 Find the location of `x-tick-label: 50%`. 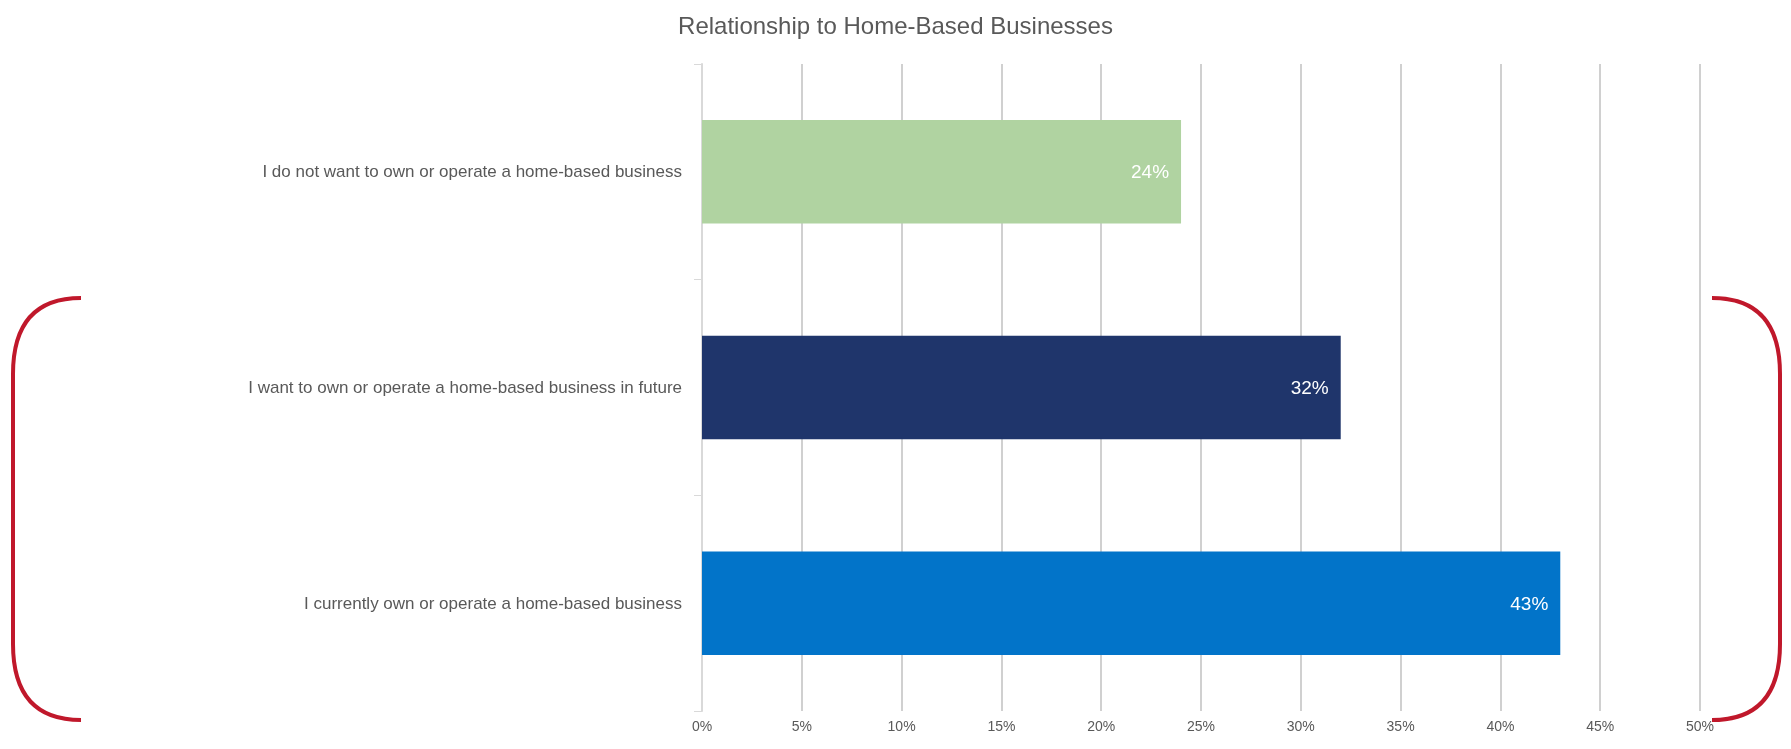

x-tick-label: 50% is located at coordinates (1700, 726).